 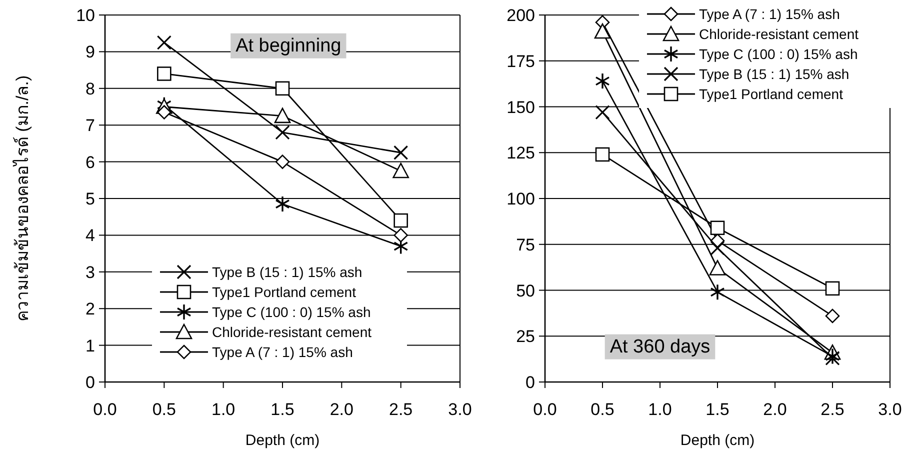 What do you see at coordinates (520, 199) in the screenshot?
I see `y-tick-label: 100` at bounding box center [520, 199].